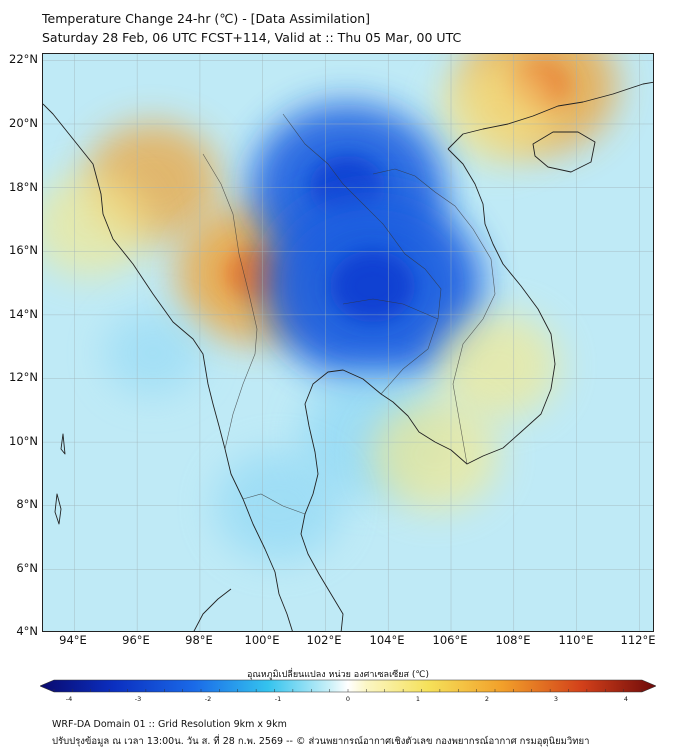  I want to click on colorbar-tick-marks, so click(348, 690).